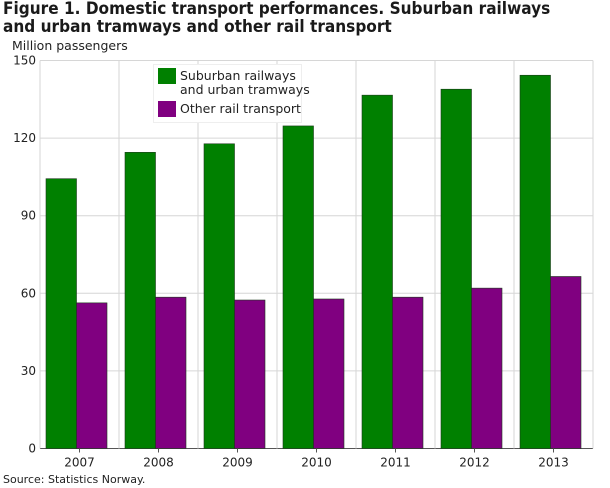 The width and height of the screenshot is (610, 488). I want to click on bar-other-rail-2012, so click(487, 368).